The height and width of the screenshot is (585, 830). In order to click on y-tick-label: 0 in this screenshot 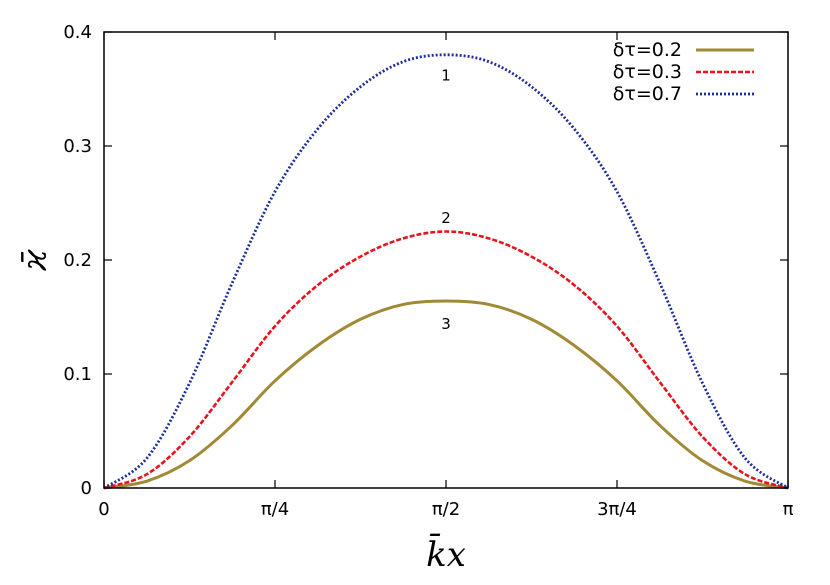, I will do `click(86, 488)`.